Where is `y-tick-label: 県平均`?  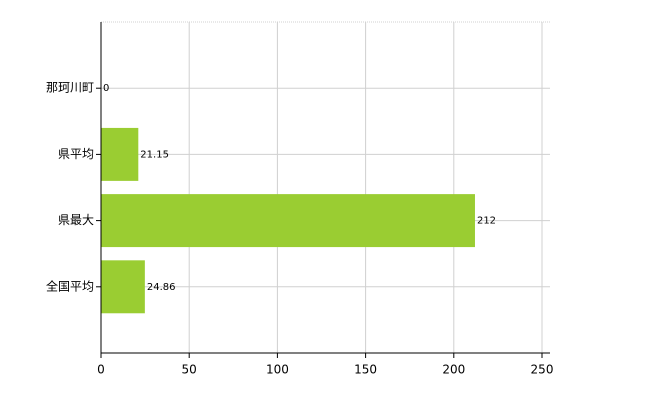 y-tick-label: 県平均 is located at coordinates (76, 154).